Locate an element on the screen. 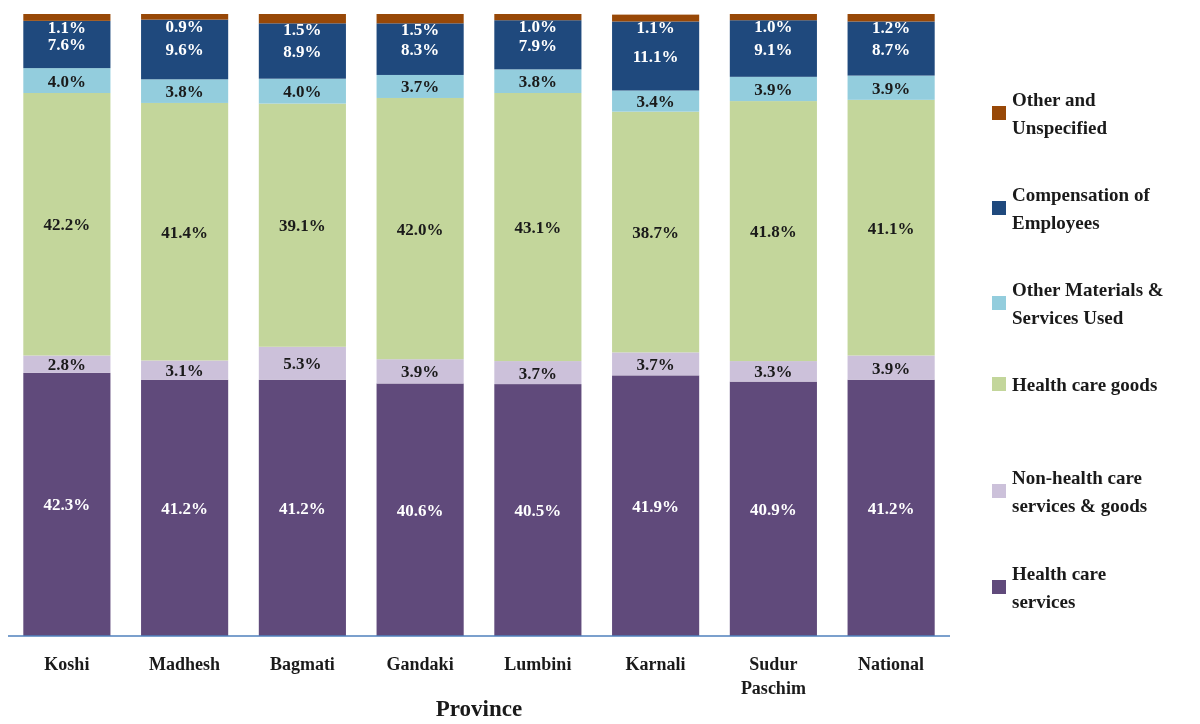 Image resolution: width=1200 pixels, height=724 pixels. legend-label: Other and Unspecified is located at coordinates (1060, 113).